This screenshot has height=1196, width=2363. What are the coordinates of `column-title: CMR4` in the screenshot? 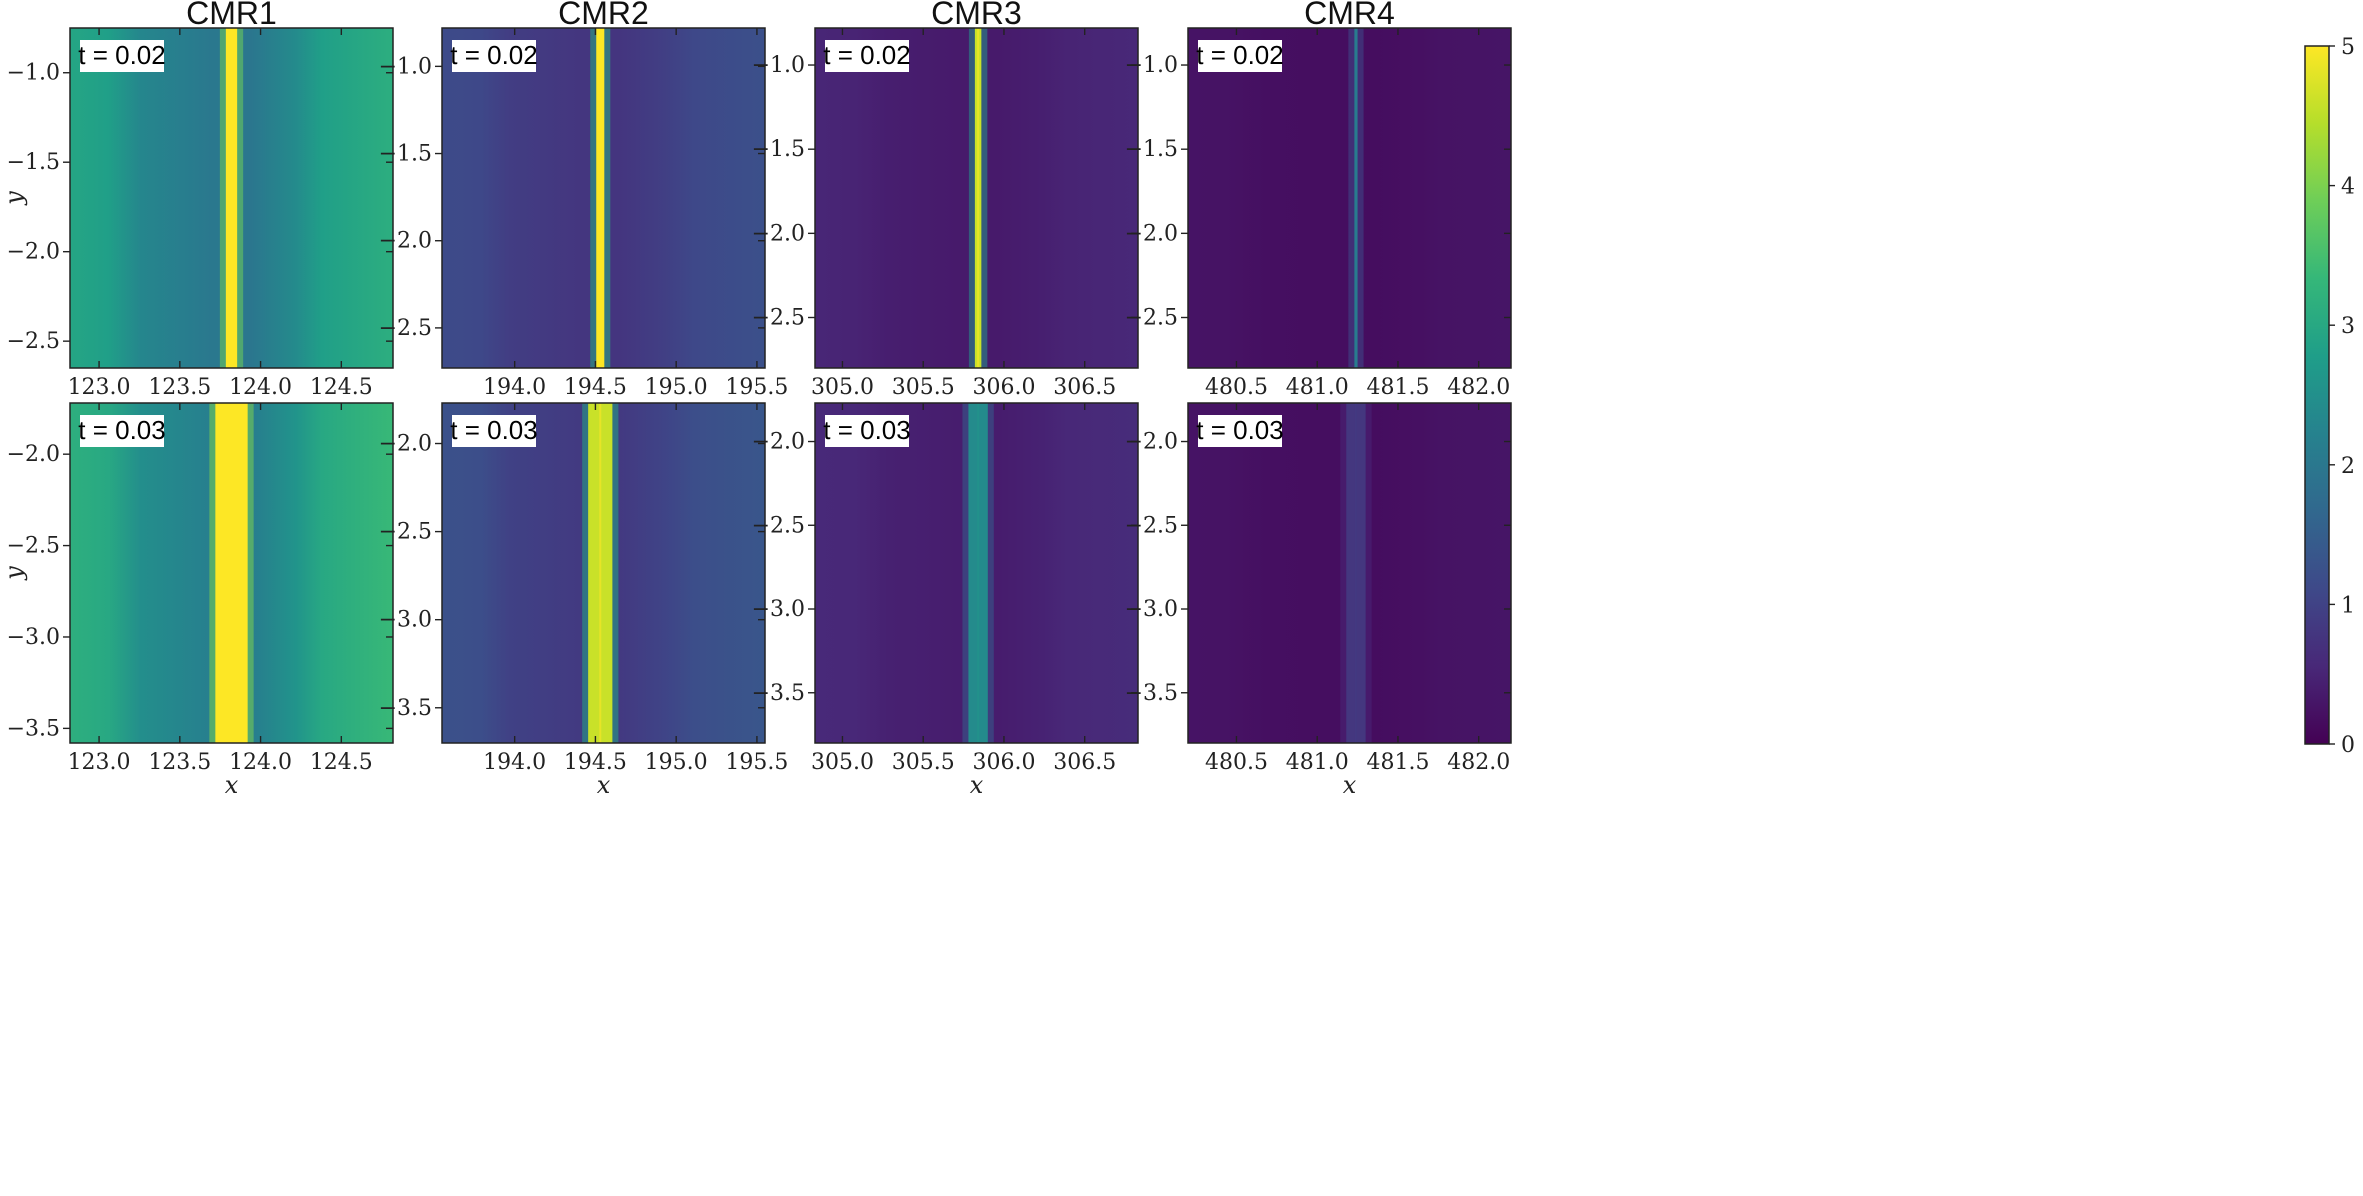 It's located at (1349, 15).